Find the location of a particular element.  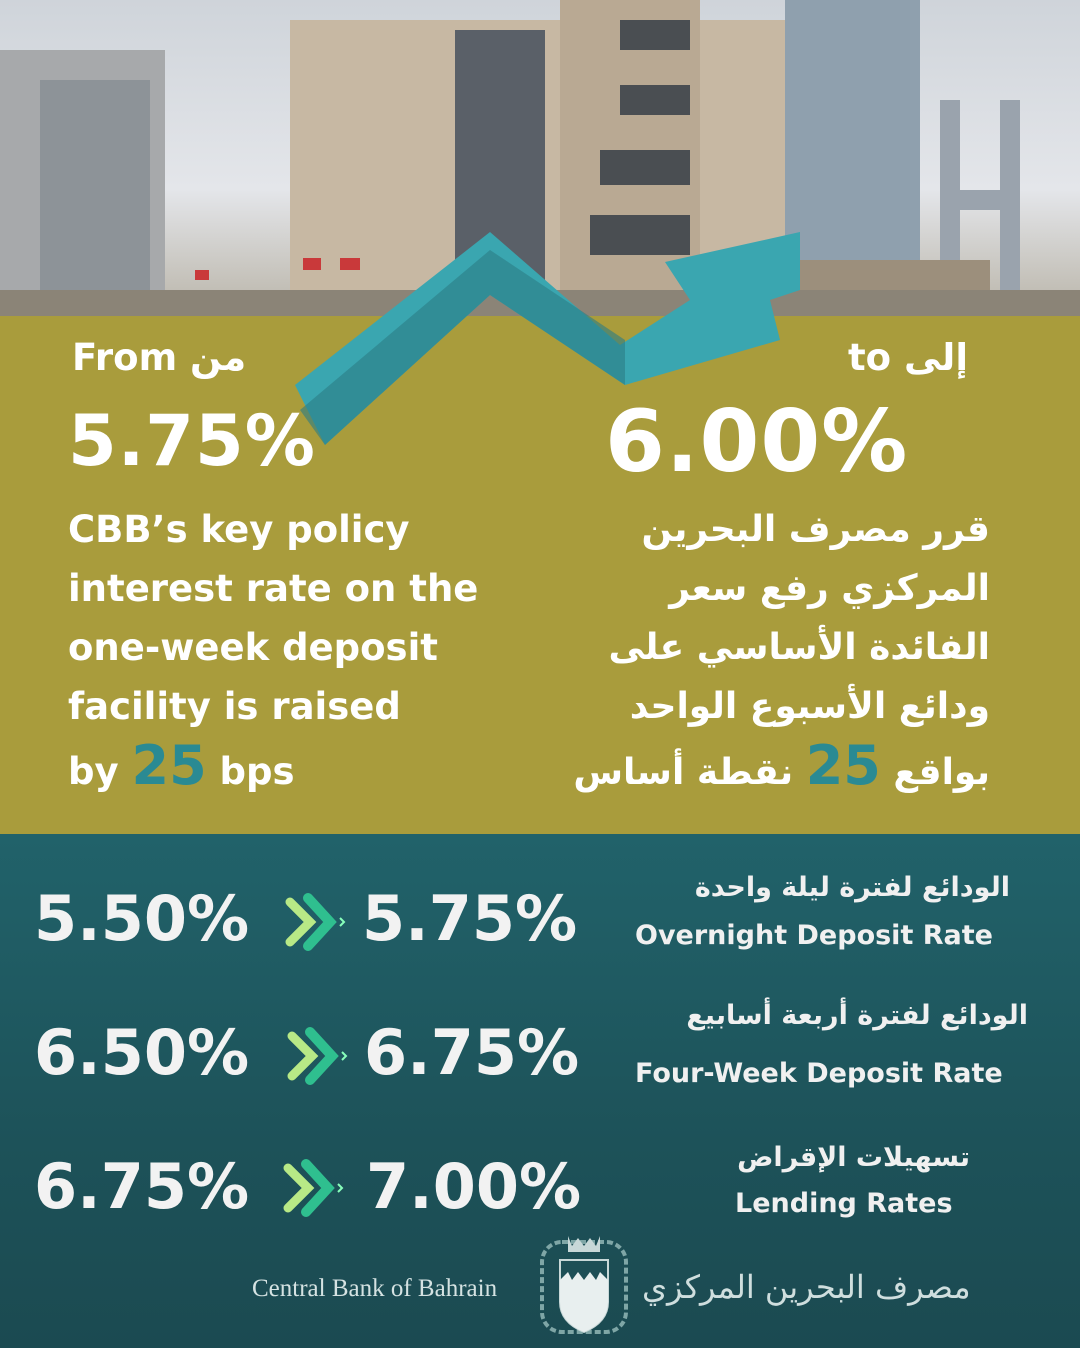

rate-to: 5.75% is located at coordinates (470, 918).